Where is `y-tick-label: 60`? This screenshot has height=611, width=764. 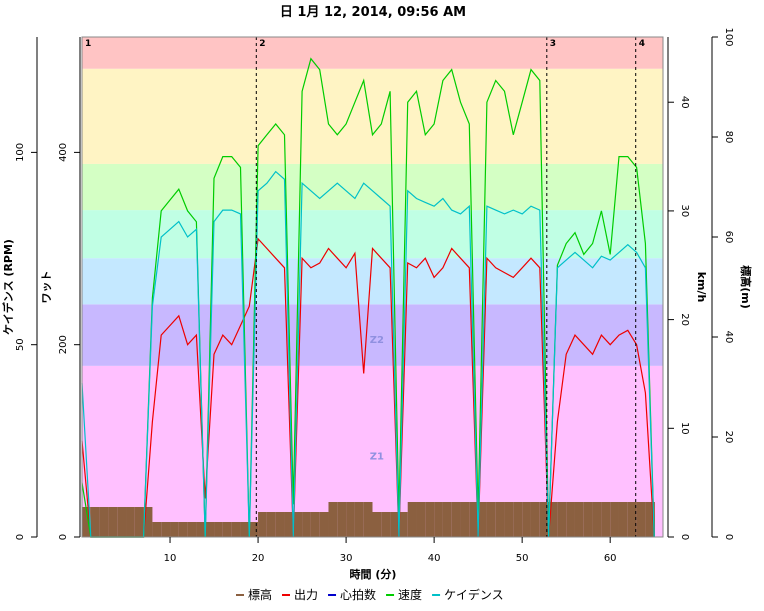
y-tick-label: 60 is located at coordinates (728, 237).